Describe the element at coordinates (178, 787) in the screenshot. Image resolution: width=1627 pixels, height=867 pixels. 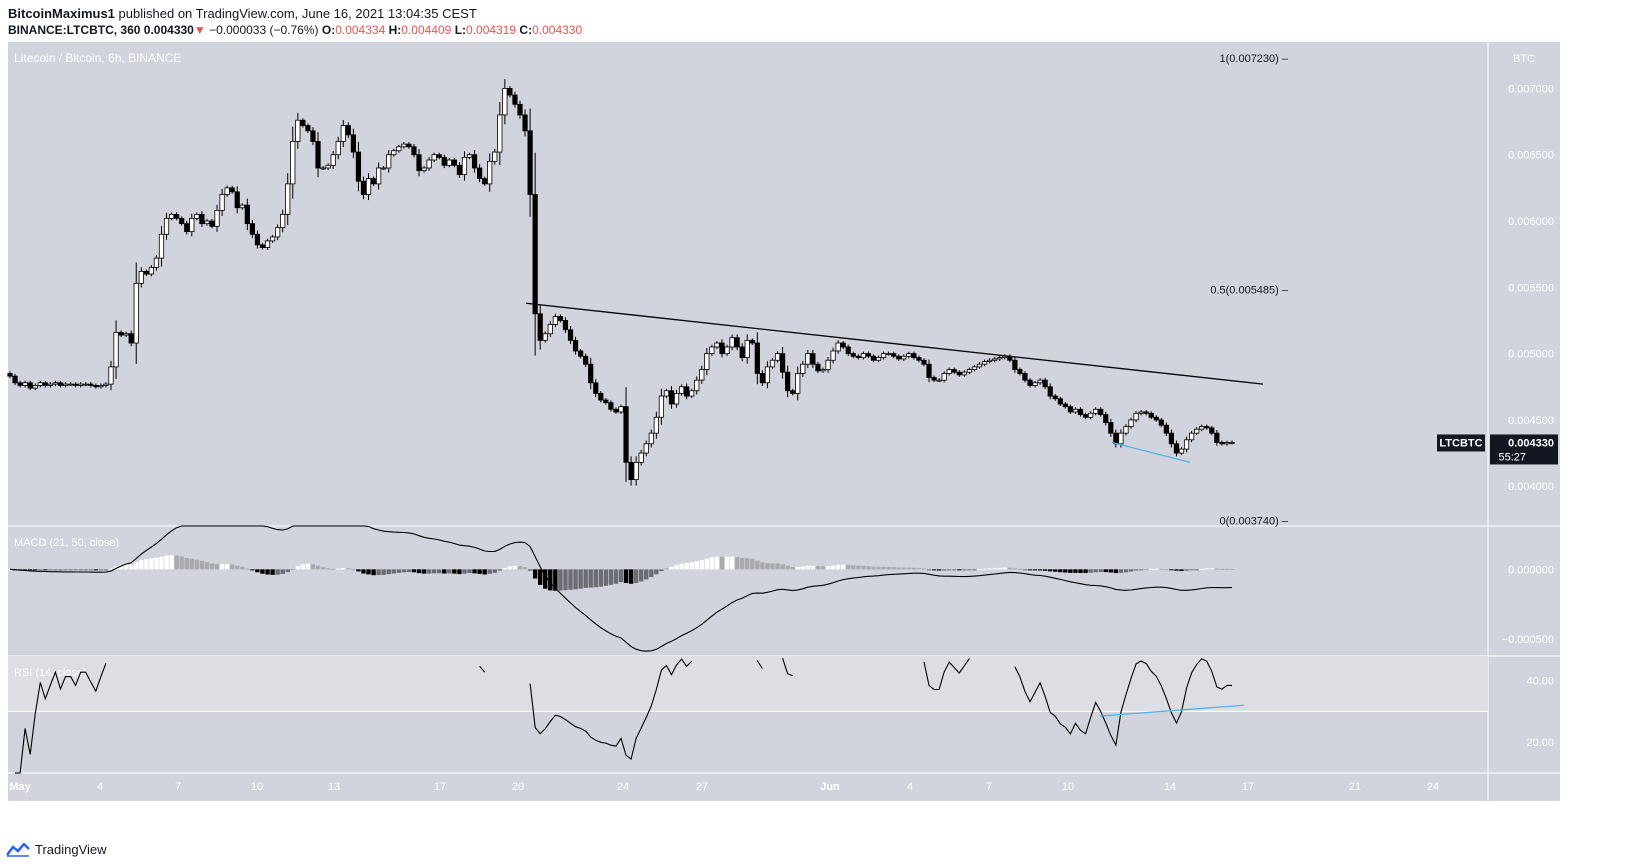
I see `time-tick: 7` at that location.